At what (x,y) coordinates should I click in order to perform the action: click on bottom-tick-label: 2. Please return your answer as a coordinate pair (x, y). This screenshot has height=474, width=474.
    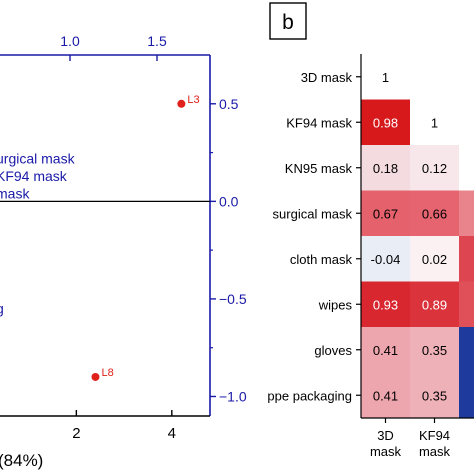
    Looking at the image, I should click on (76, 433).